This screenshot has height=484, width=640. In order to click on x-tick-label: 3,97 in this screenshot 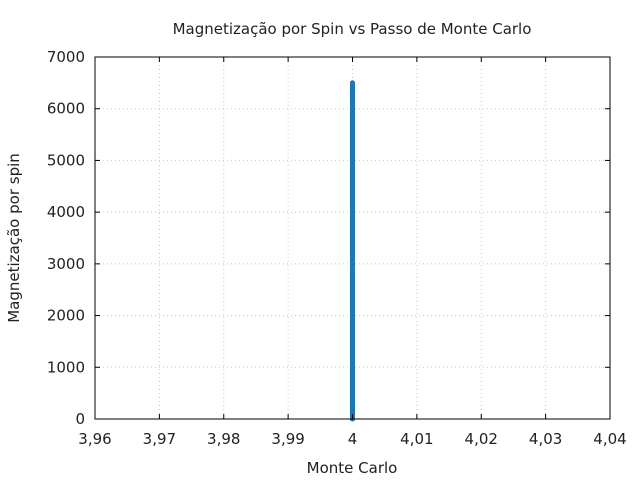, I will do `click(159, 439)`.